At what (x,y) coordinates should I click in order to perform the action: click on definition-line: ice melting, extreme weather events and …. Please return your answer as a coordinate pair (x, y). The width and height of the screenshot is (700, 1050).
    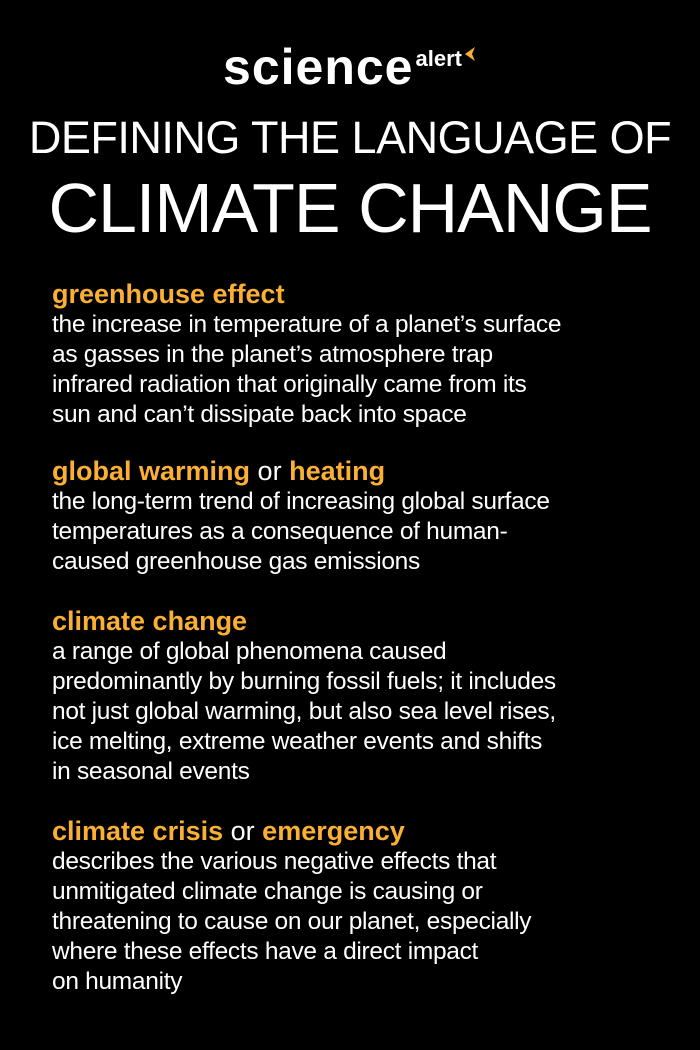
    Looking at the image, I should click on (297, 741).